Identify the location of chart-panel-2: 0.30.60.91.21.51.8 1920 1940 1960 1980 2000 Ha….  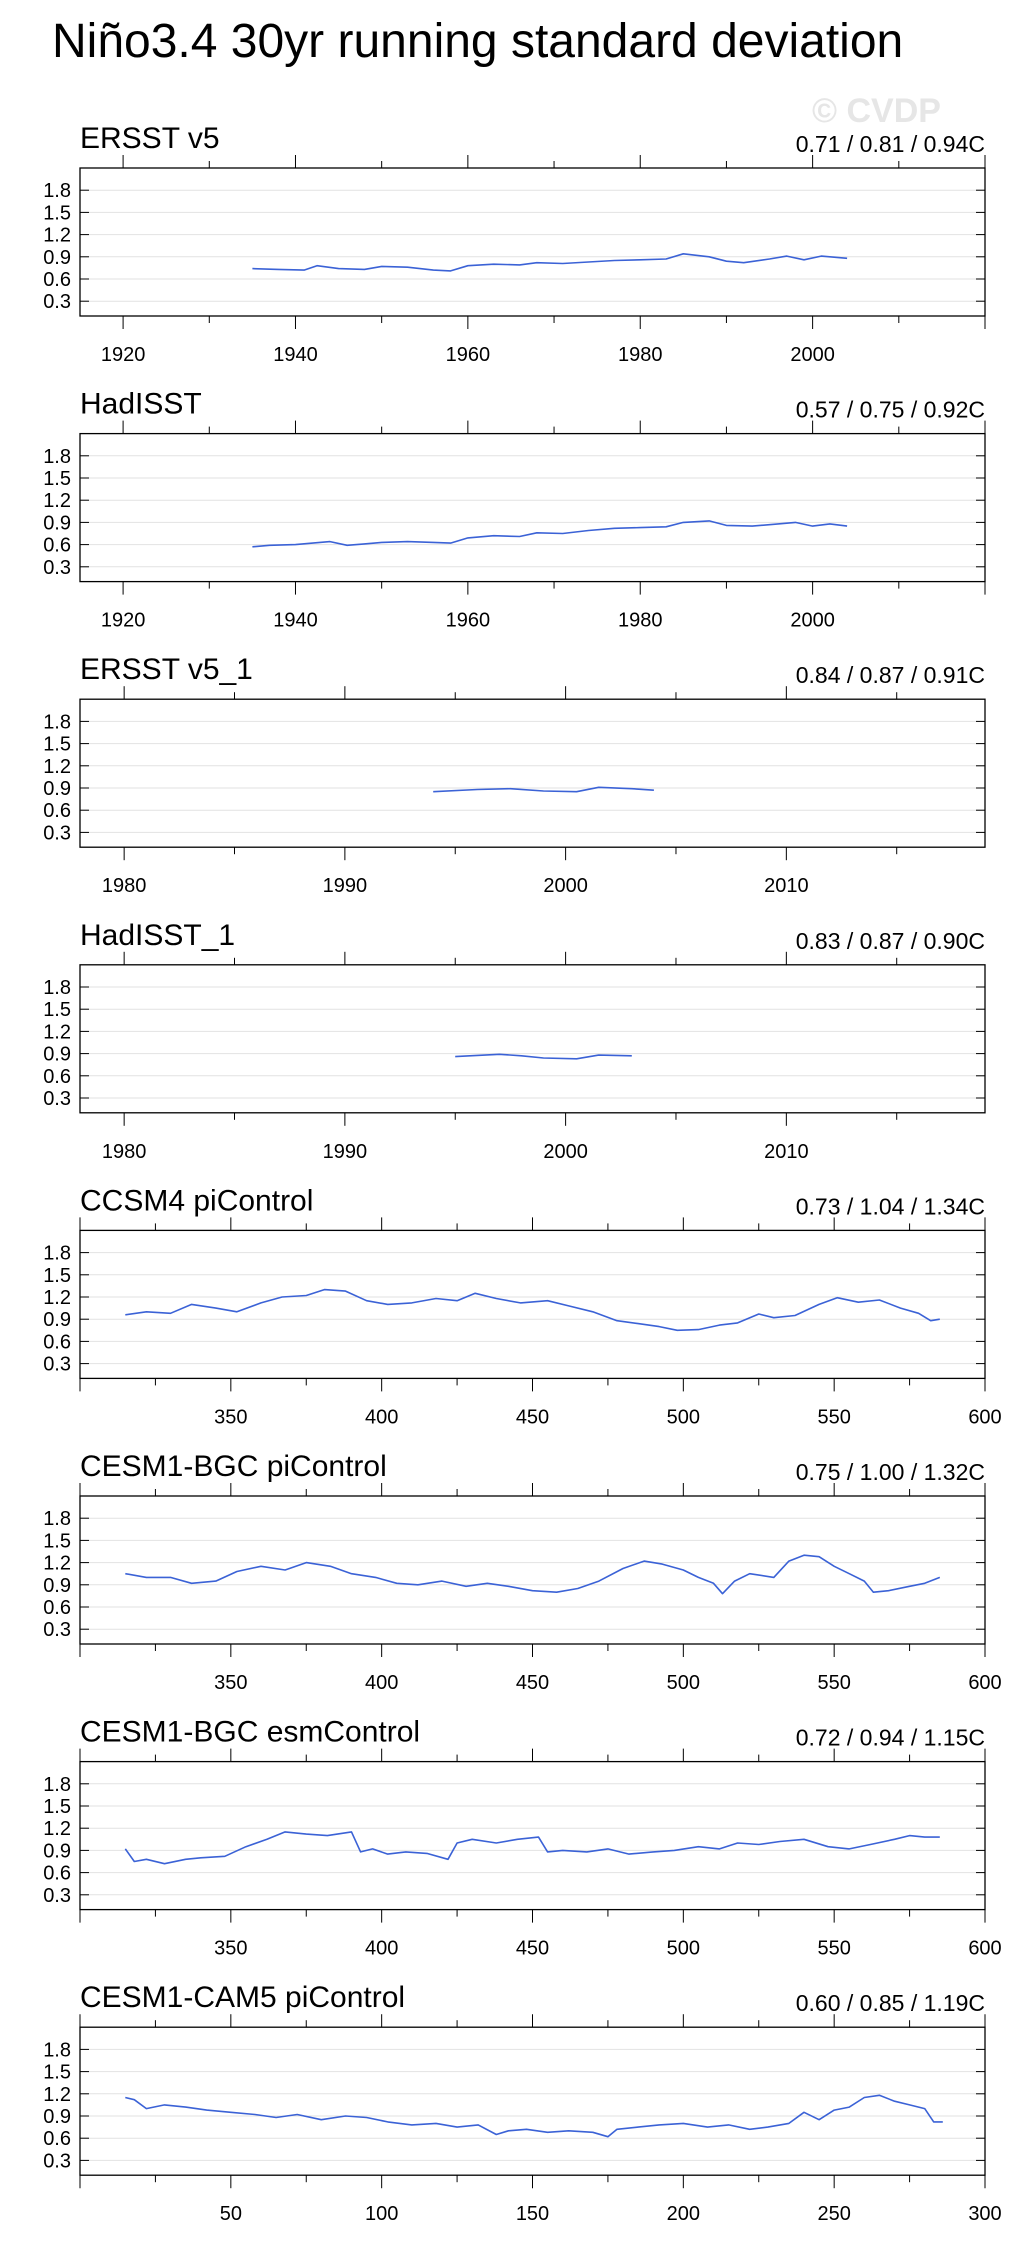
(514, 510).